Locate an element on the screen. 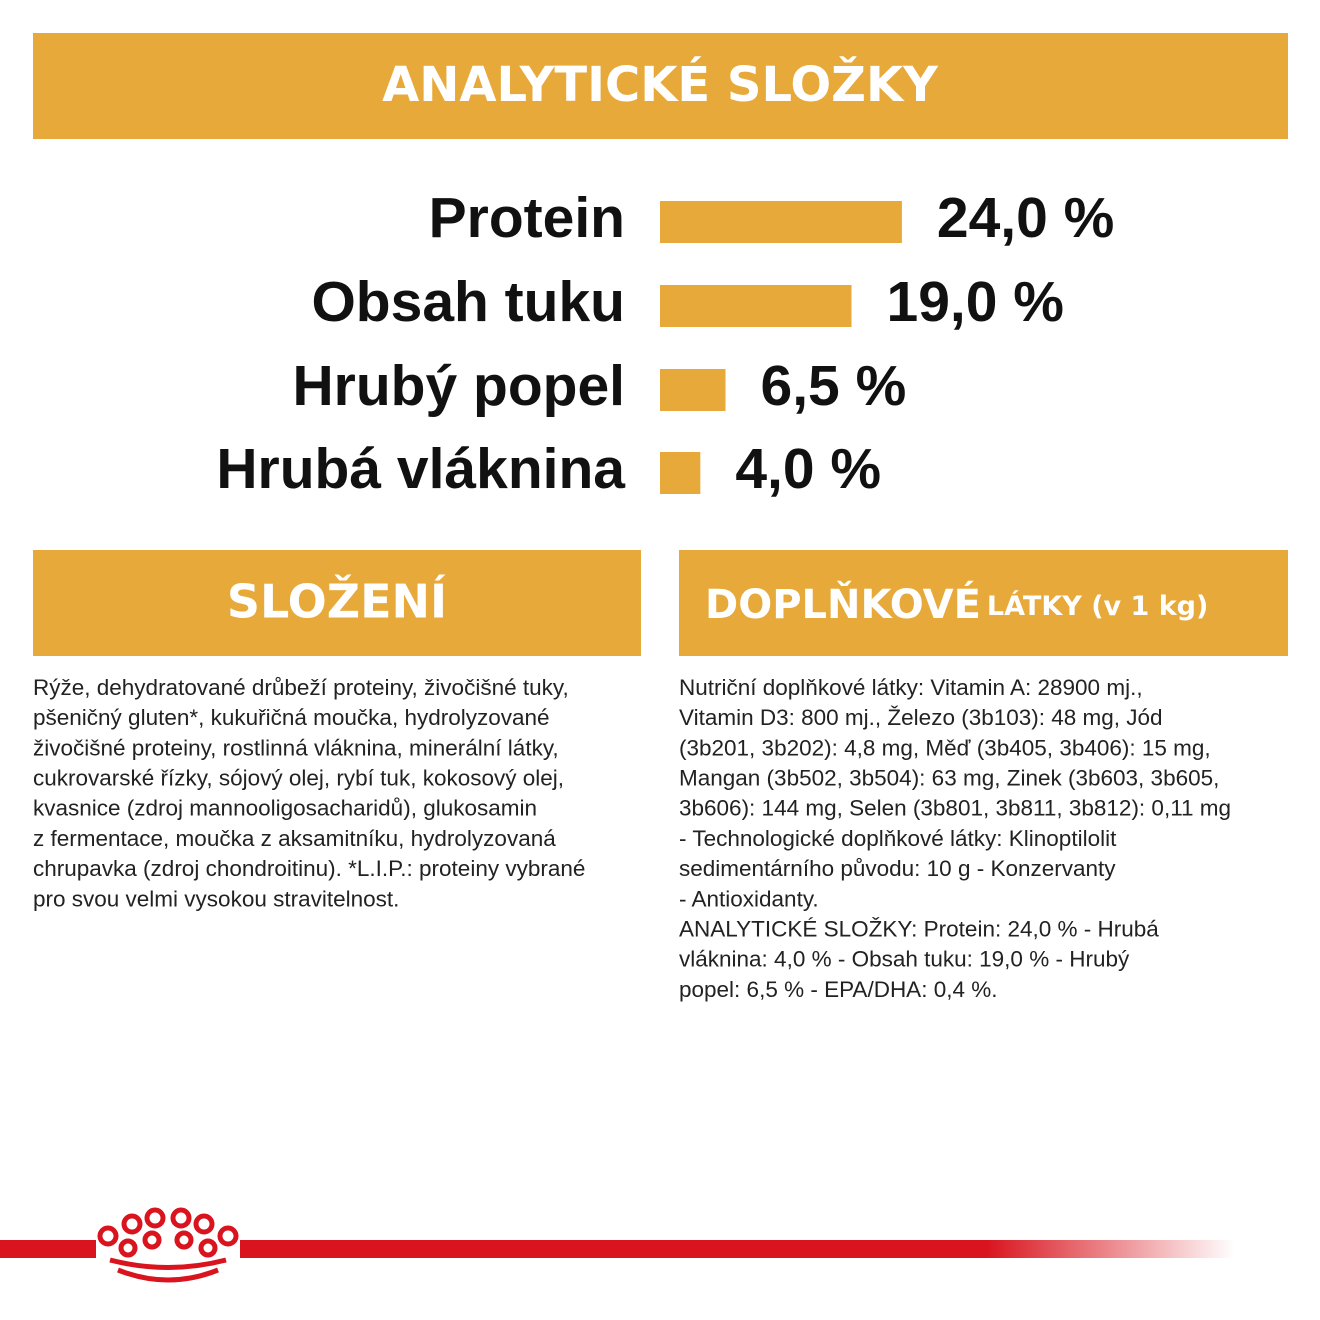  value-label: 19,0 % is located at coordinates (975, 302).